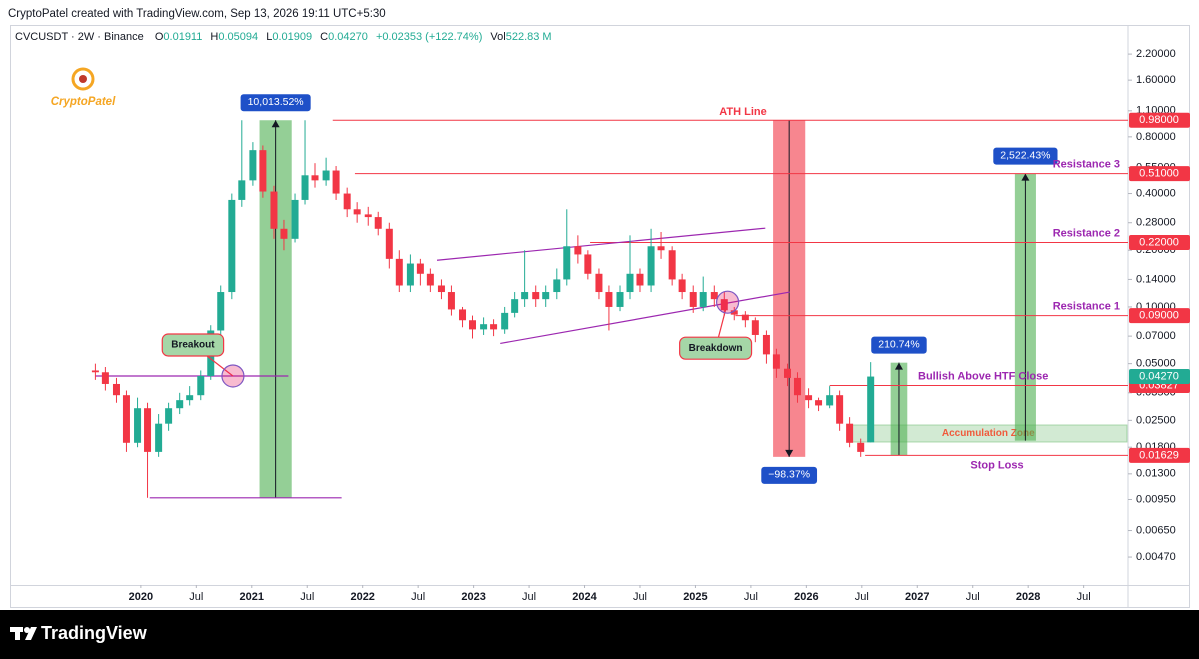 The image size is (1199, 659). I want to click on logo: CryptoPatel, so click(83, 87).